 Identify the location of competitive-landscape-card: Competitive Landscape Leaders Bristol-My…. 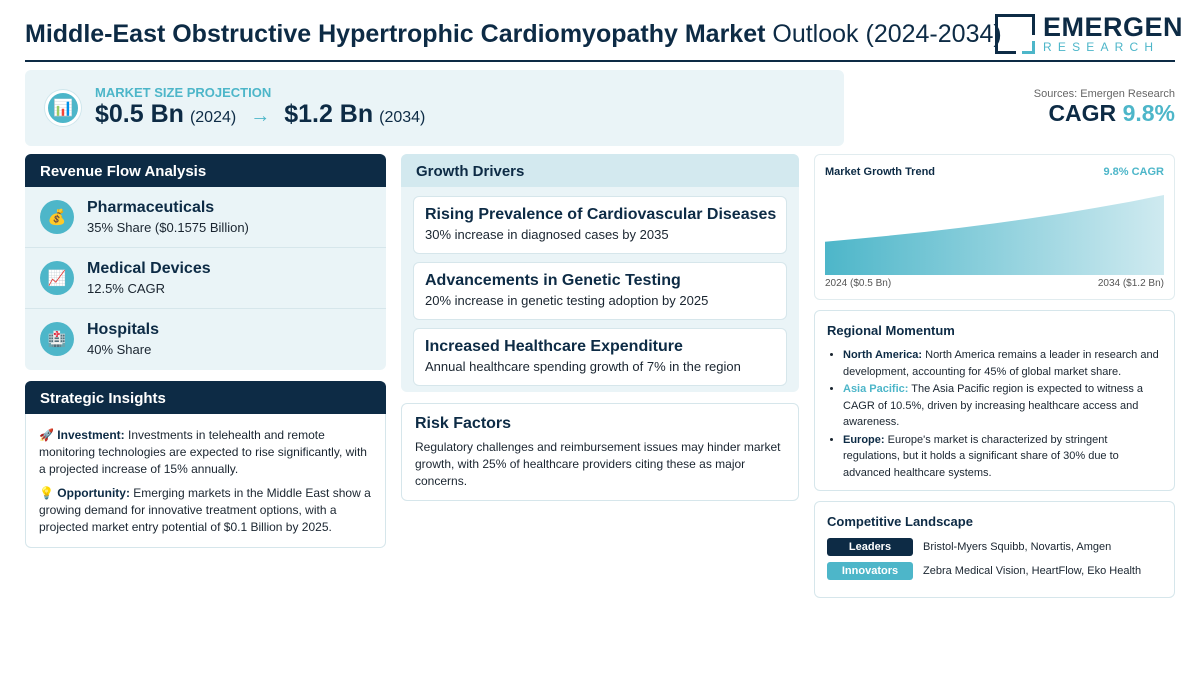
(994, 549).